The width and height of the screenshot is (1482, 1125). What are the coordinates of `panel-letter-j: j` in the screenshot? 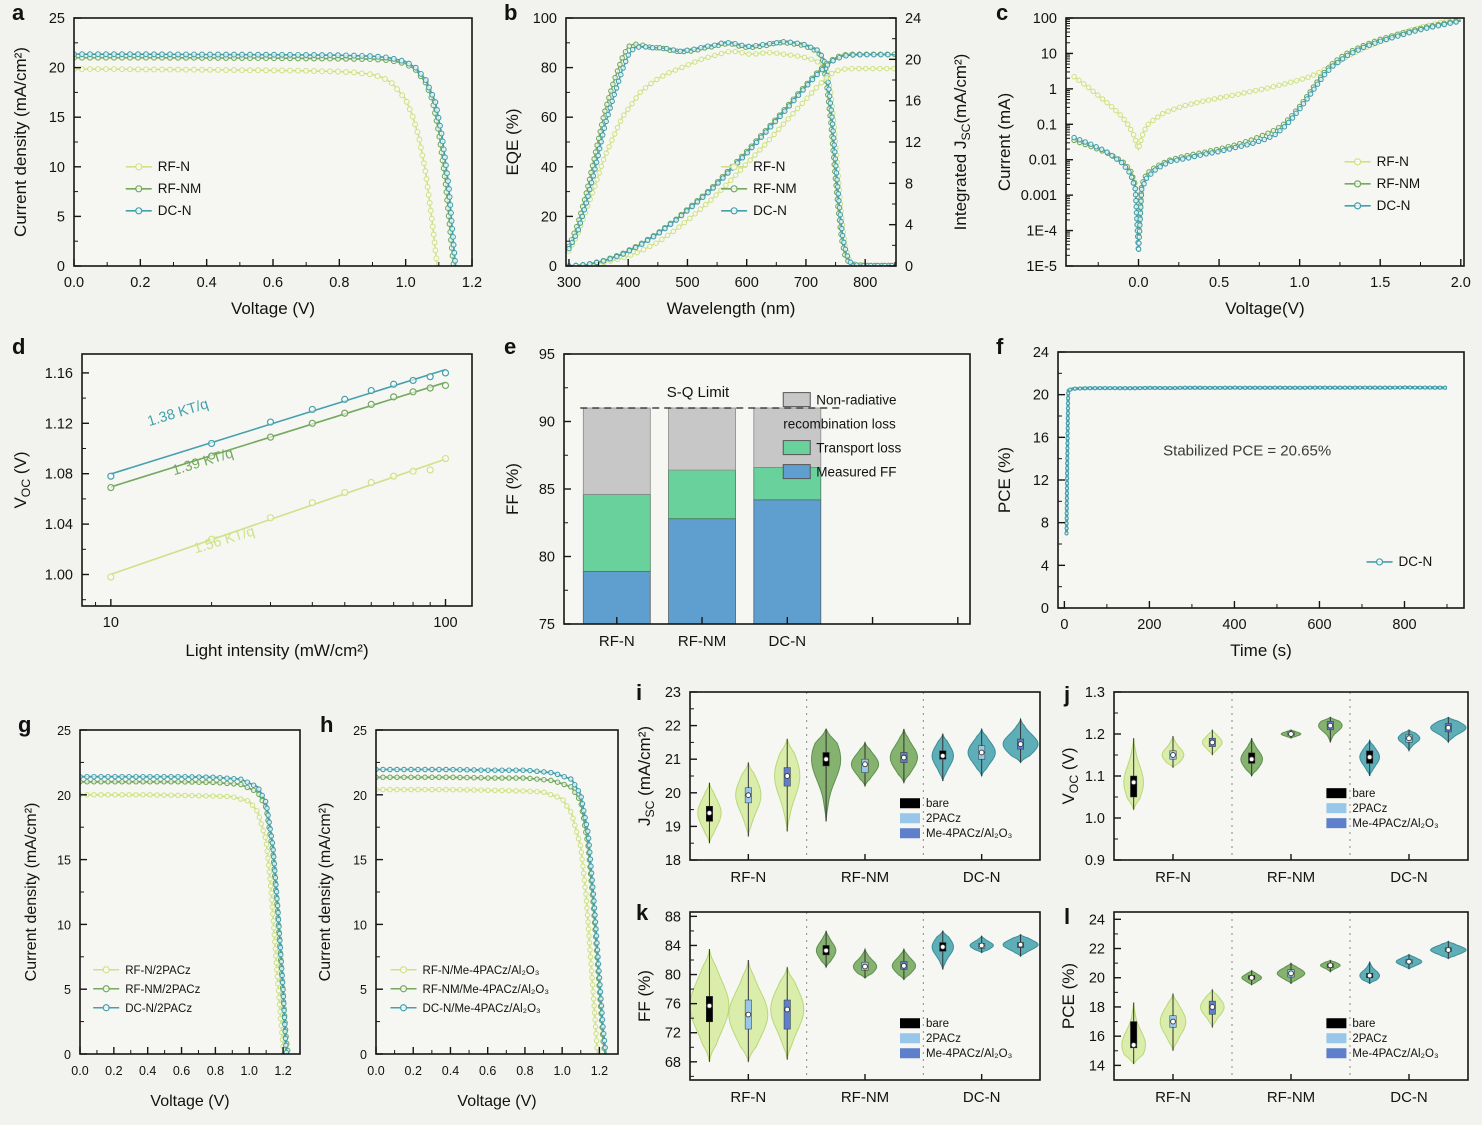 It's located at (1067, 694).